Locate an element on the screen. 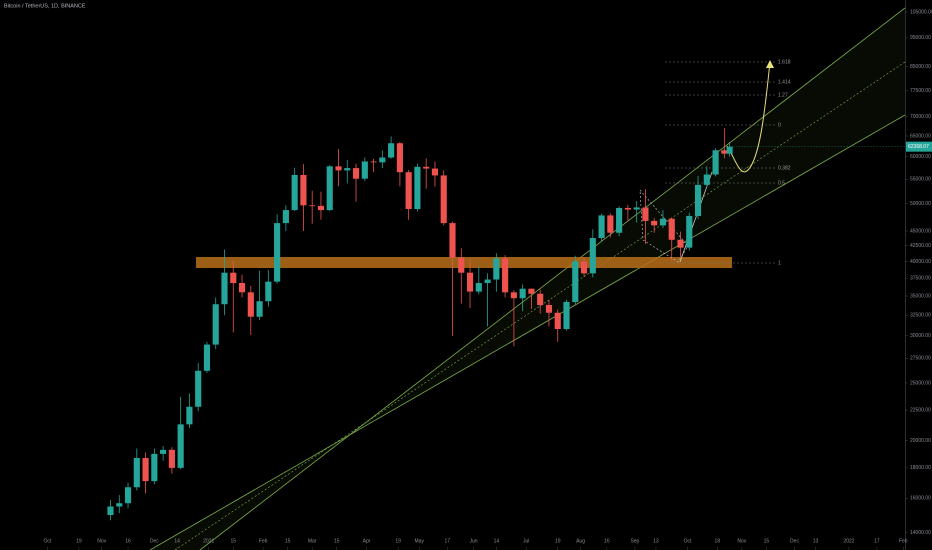 This screenshot has width=932, height=550. y-tick-label: 42500.00 is located at coordinates (920, 246).